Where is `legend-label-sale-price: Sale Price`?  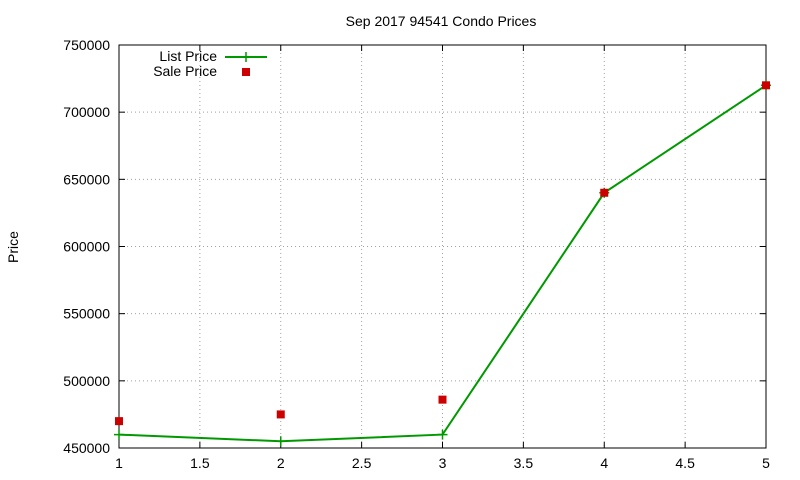 legend-label-sale-price: Sale Price is located at coordinates (185, 71).